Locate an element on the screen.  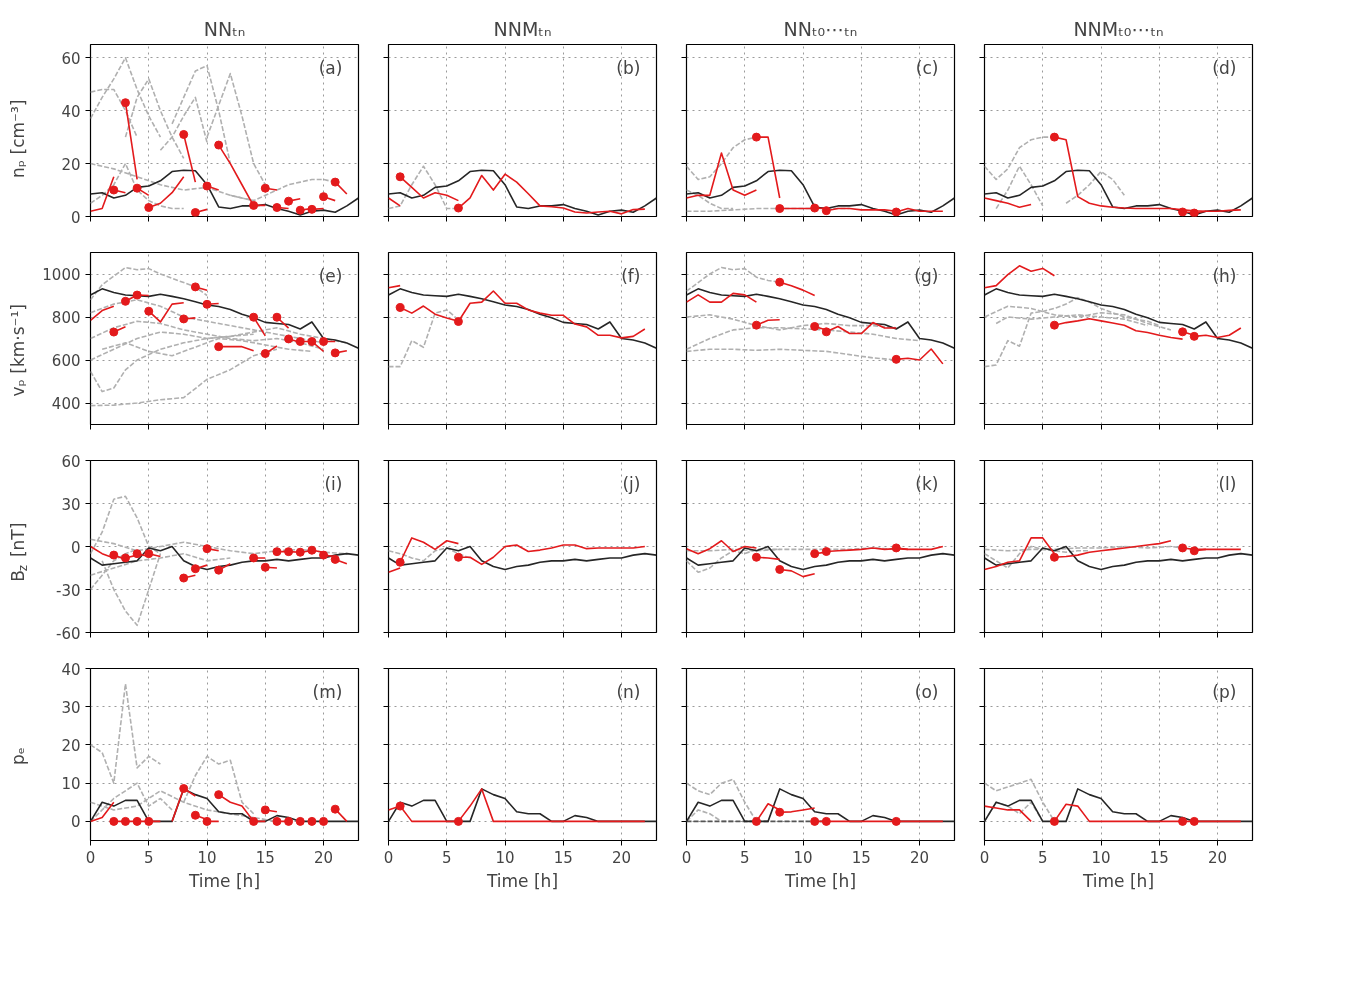
y-tick-label: 10 is located at coordinates (71, 784).